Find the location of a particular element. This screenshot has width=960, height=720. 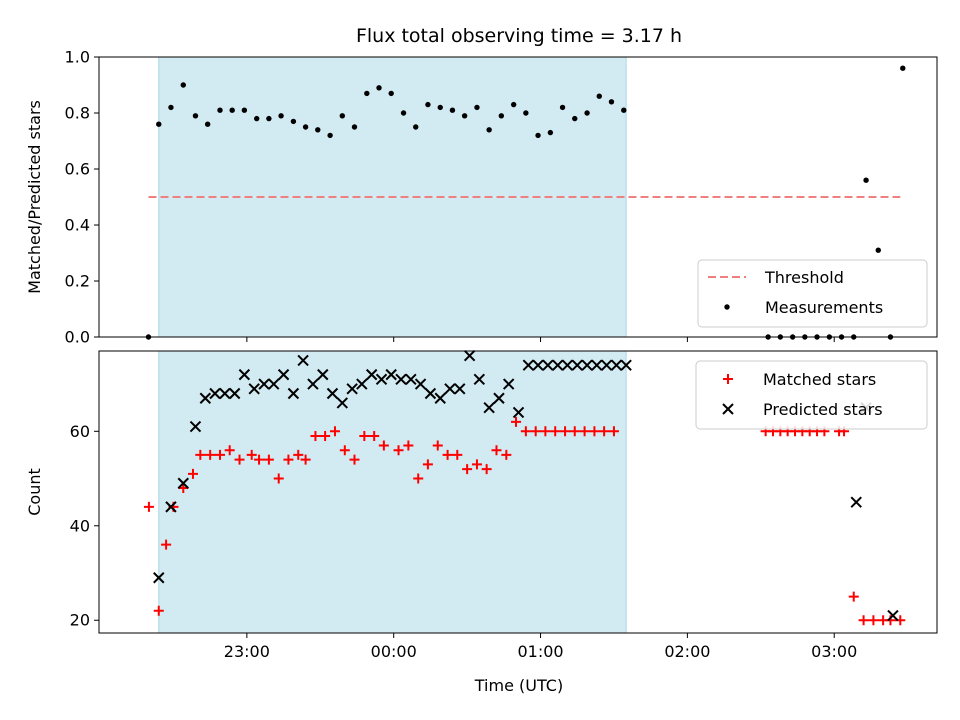

y-tick-label: 0.4 is located at coordinates (77, 225).